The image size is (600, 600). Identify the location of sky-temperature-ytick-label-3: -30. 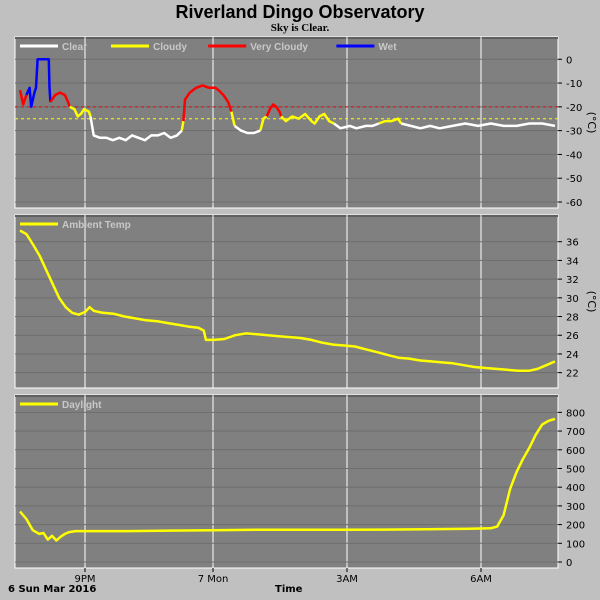
(574, 132).